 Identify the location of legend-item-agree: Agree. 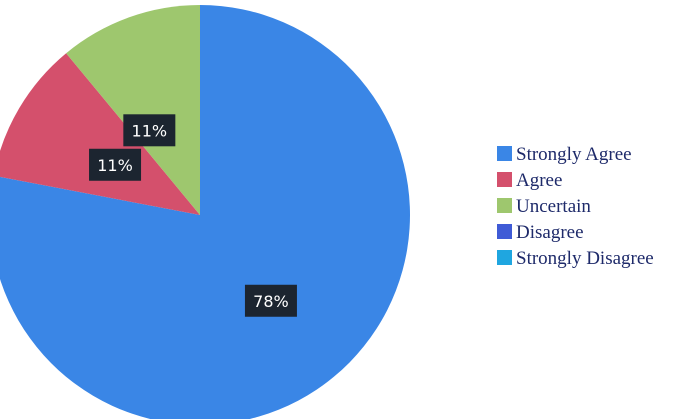
(529, 180).